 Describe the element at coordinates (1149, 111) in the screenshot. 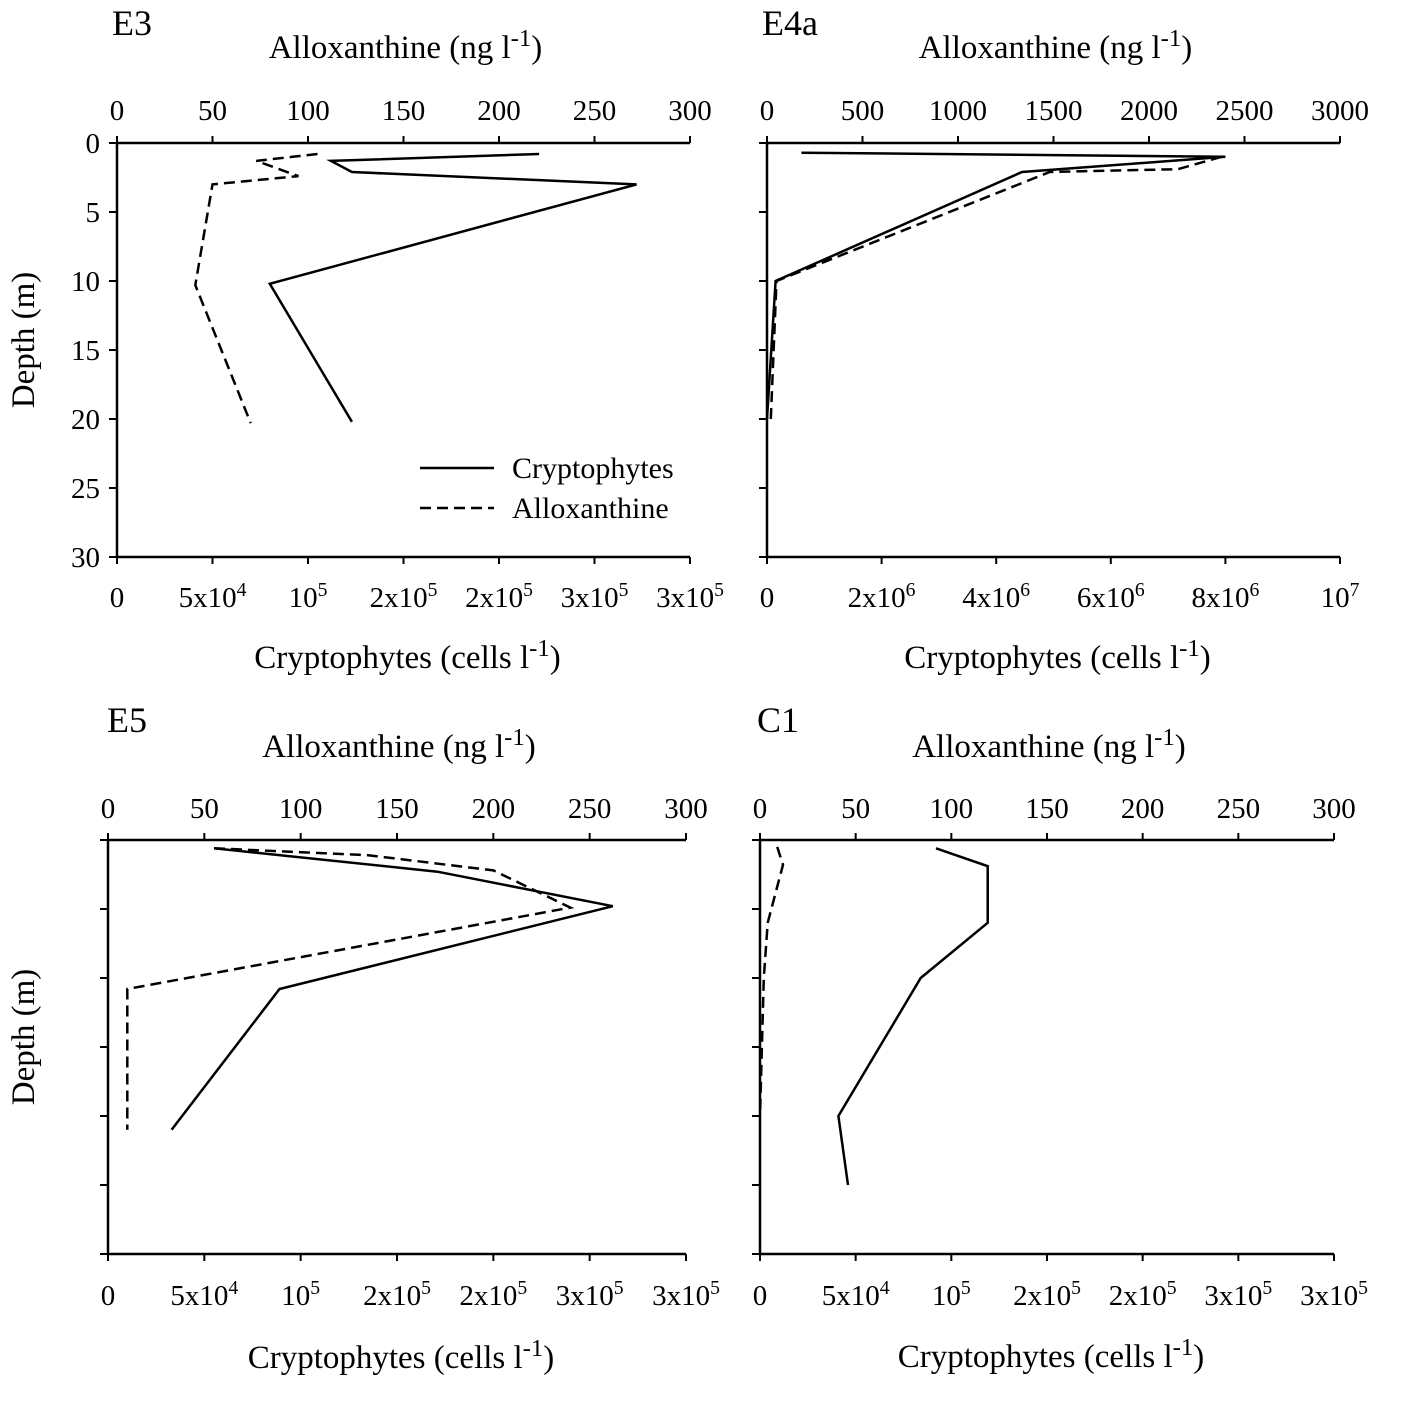

I see `top-x-tick-label: 2000` at that location.